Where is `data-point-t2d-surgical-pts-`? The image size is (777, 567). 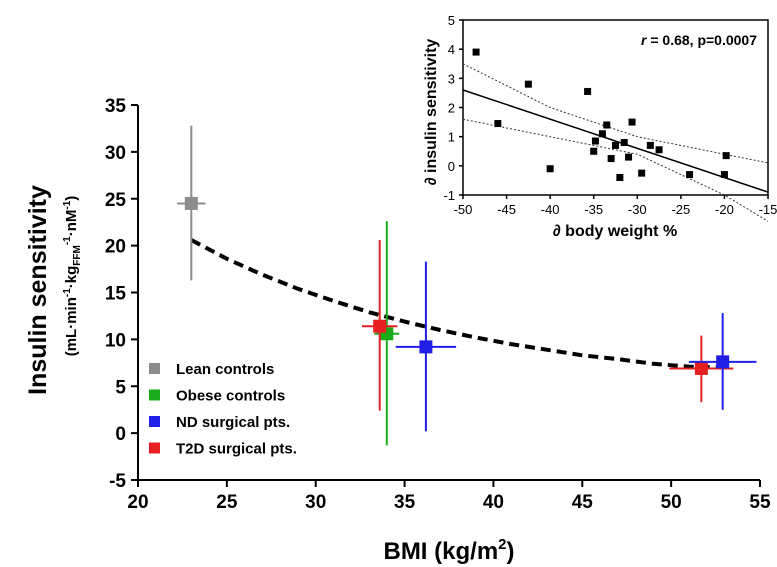
data-point-t2d-surgical-pts- is located at coordinates (379, 325).